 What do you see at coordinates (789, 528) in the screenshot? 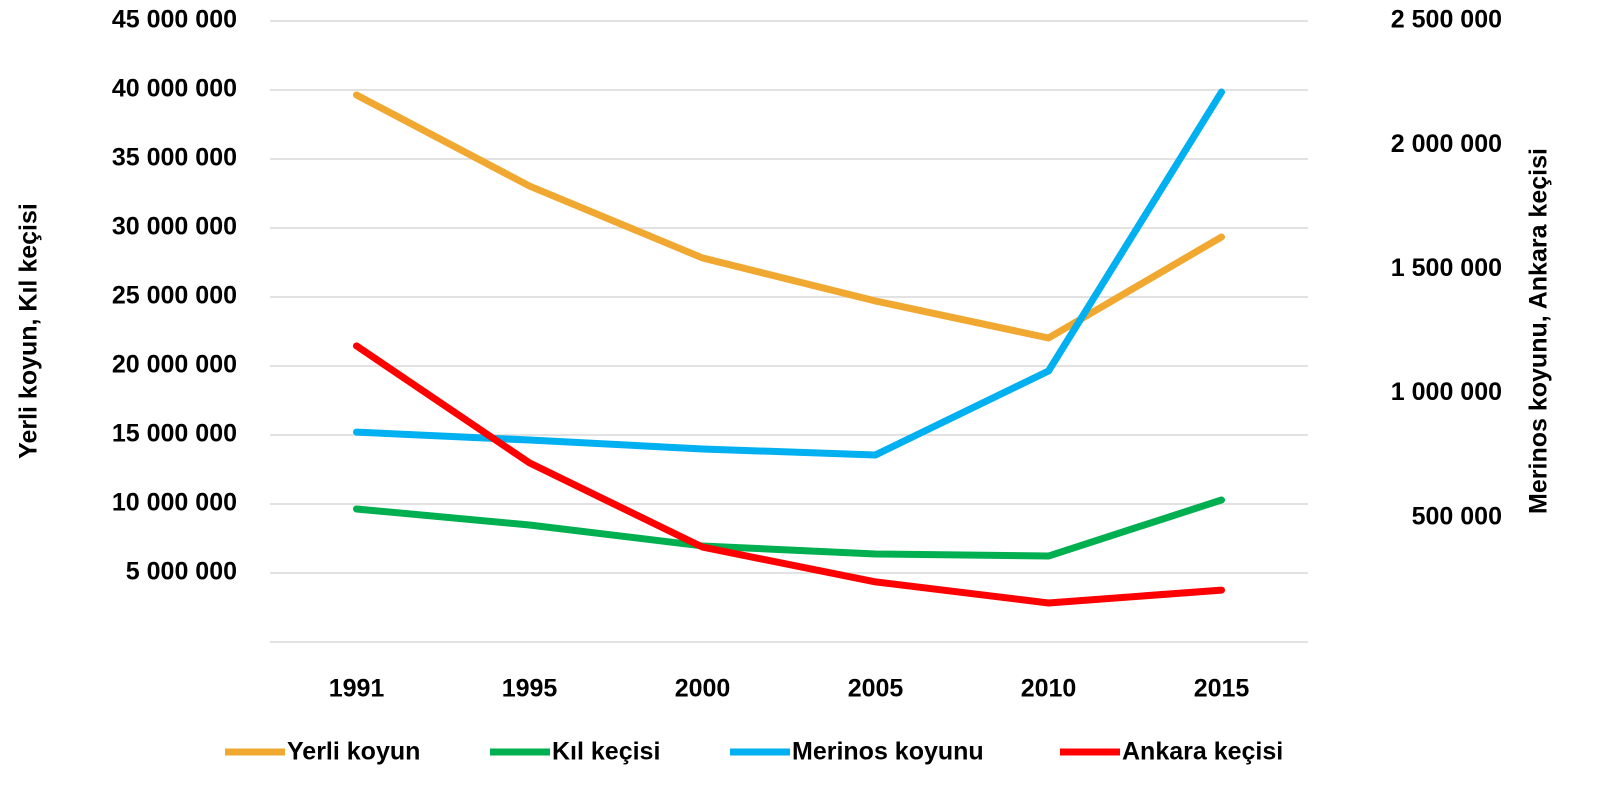
I see `line` at bounding box center [789, 528].